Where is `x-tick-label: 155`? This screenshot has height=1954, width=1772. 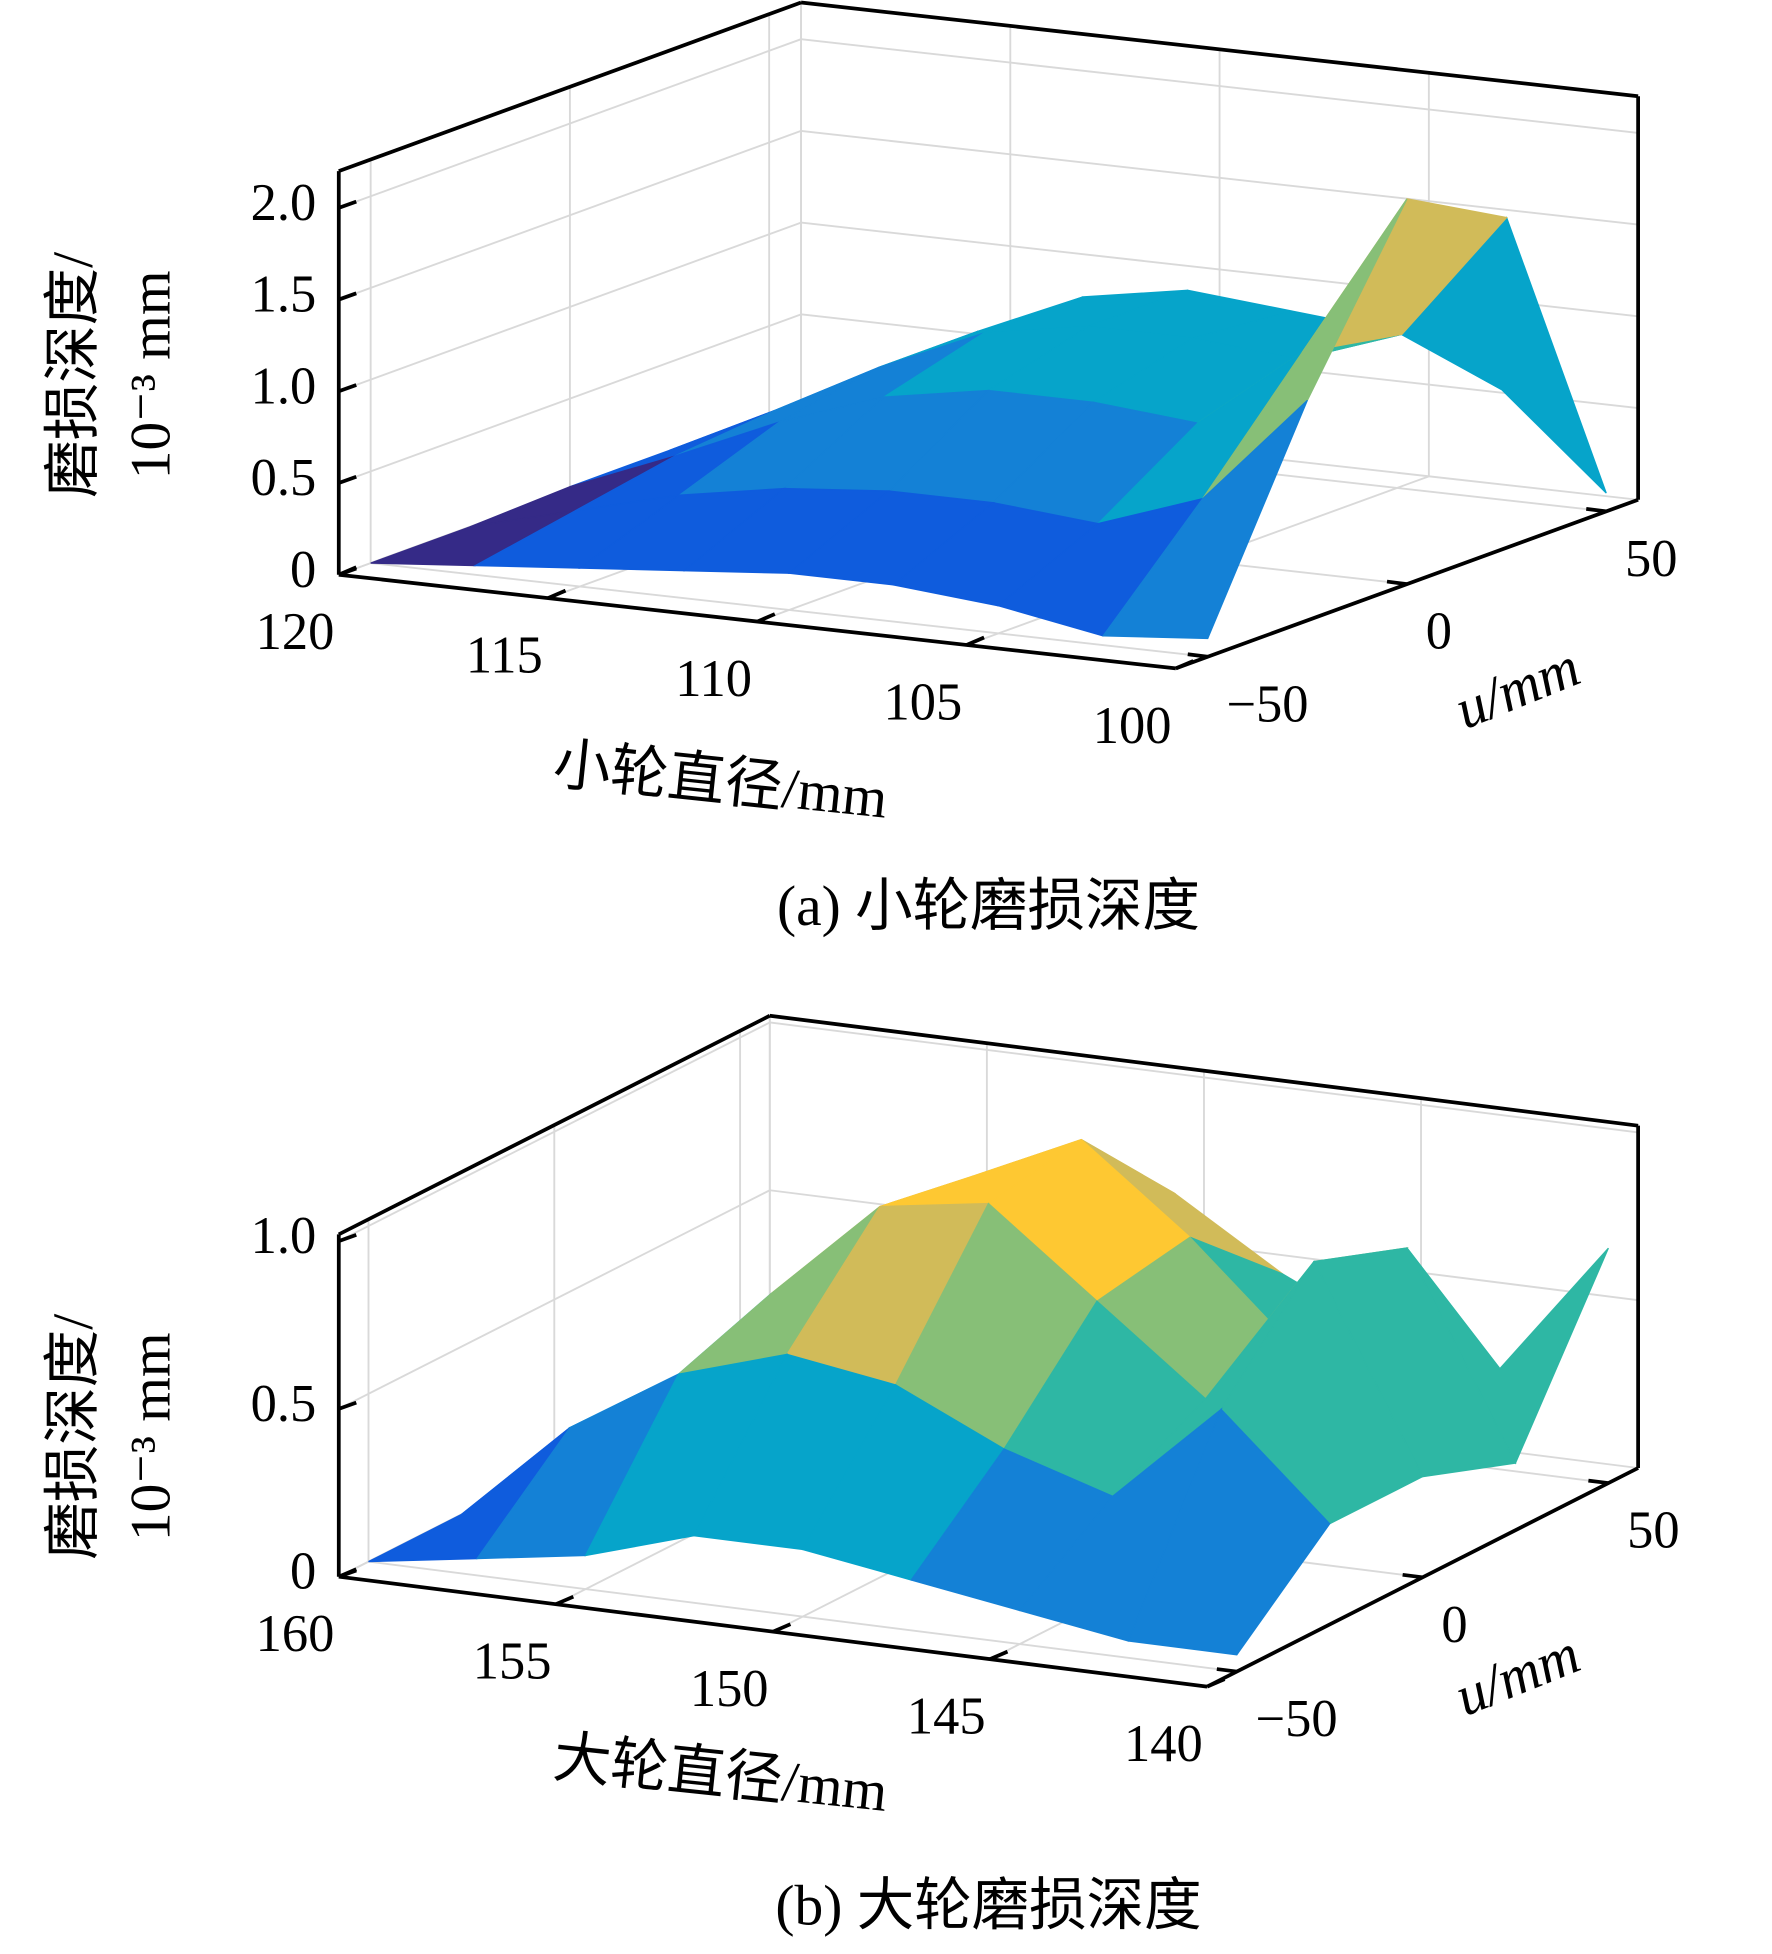 x-tick-label: 155 is located at coordinates (512, 1662).